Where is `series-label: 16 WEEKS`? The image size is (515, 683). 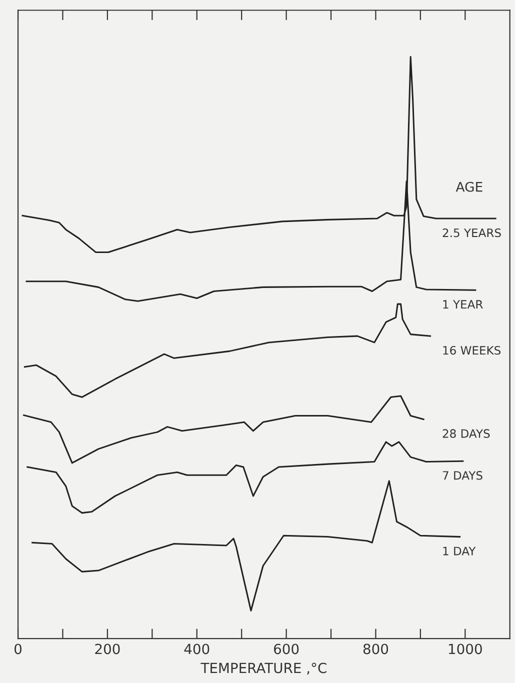
series-label: 16 WEEKS is located at coordinates (472, 350).